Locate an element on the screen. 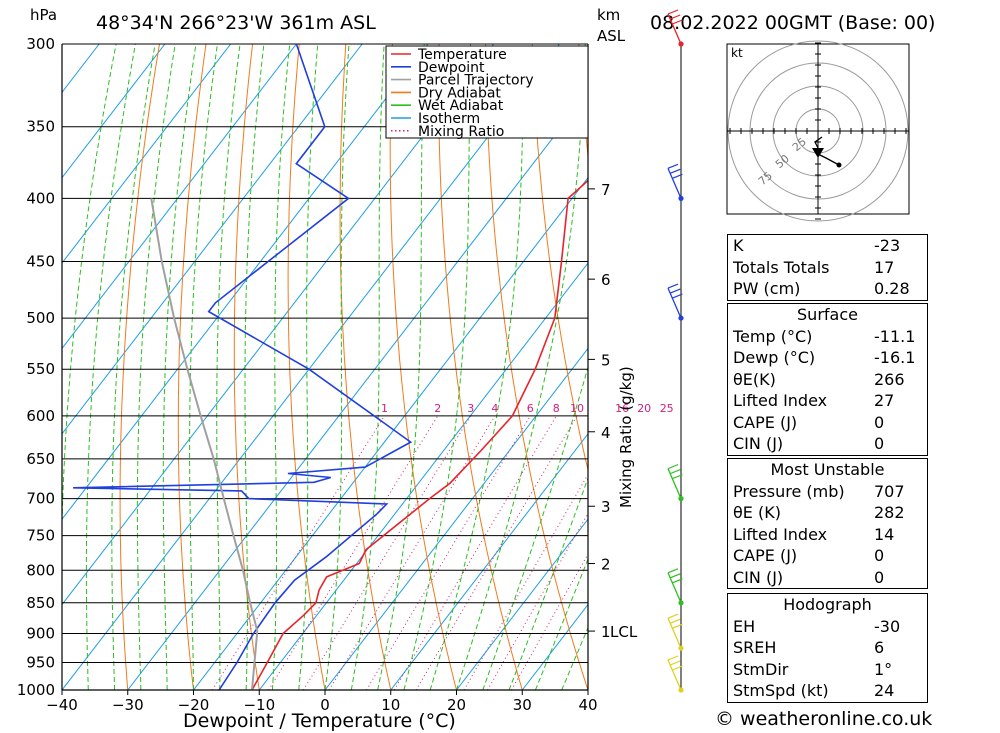  row-label: StmDir is located at coordinates (761, 669).